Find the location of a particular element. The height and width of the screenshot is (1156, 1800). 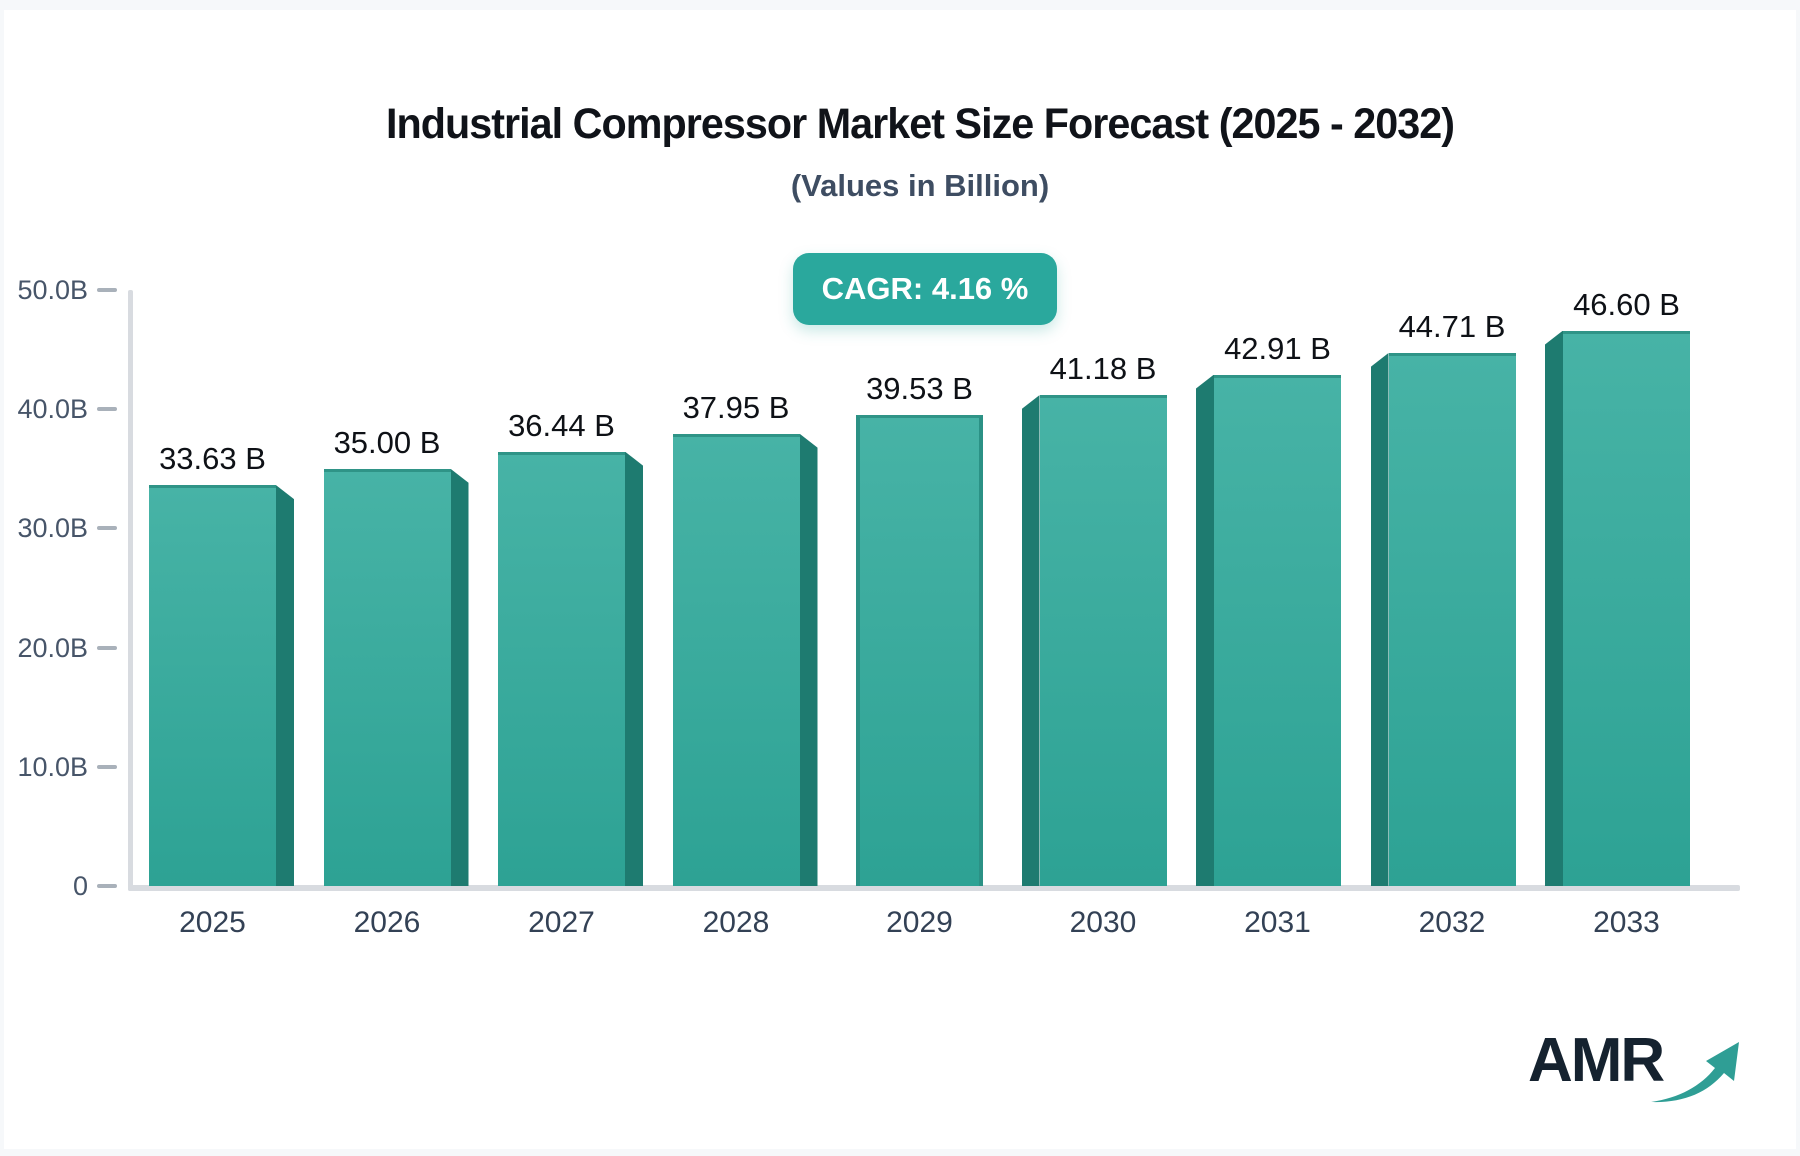

bar-2025 is located at coordinates (212, 685).